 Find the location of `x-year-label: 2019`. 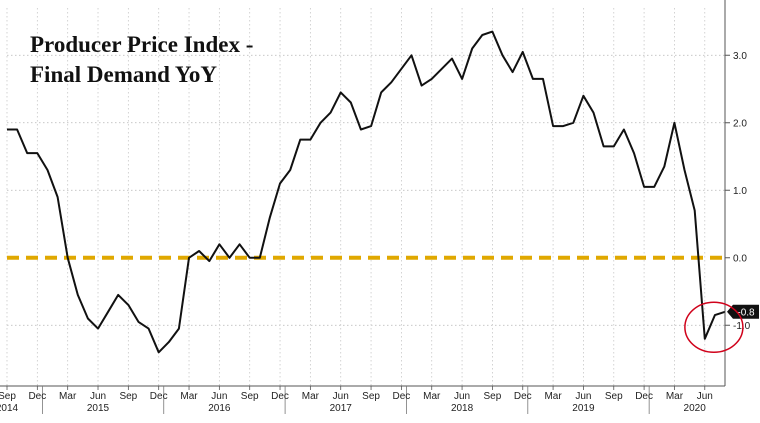

x-year-label: 2019 is located at coordinates (583, 408).